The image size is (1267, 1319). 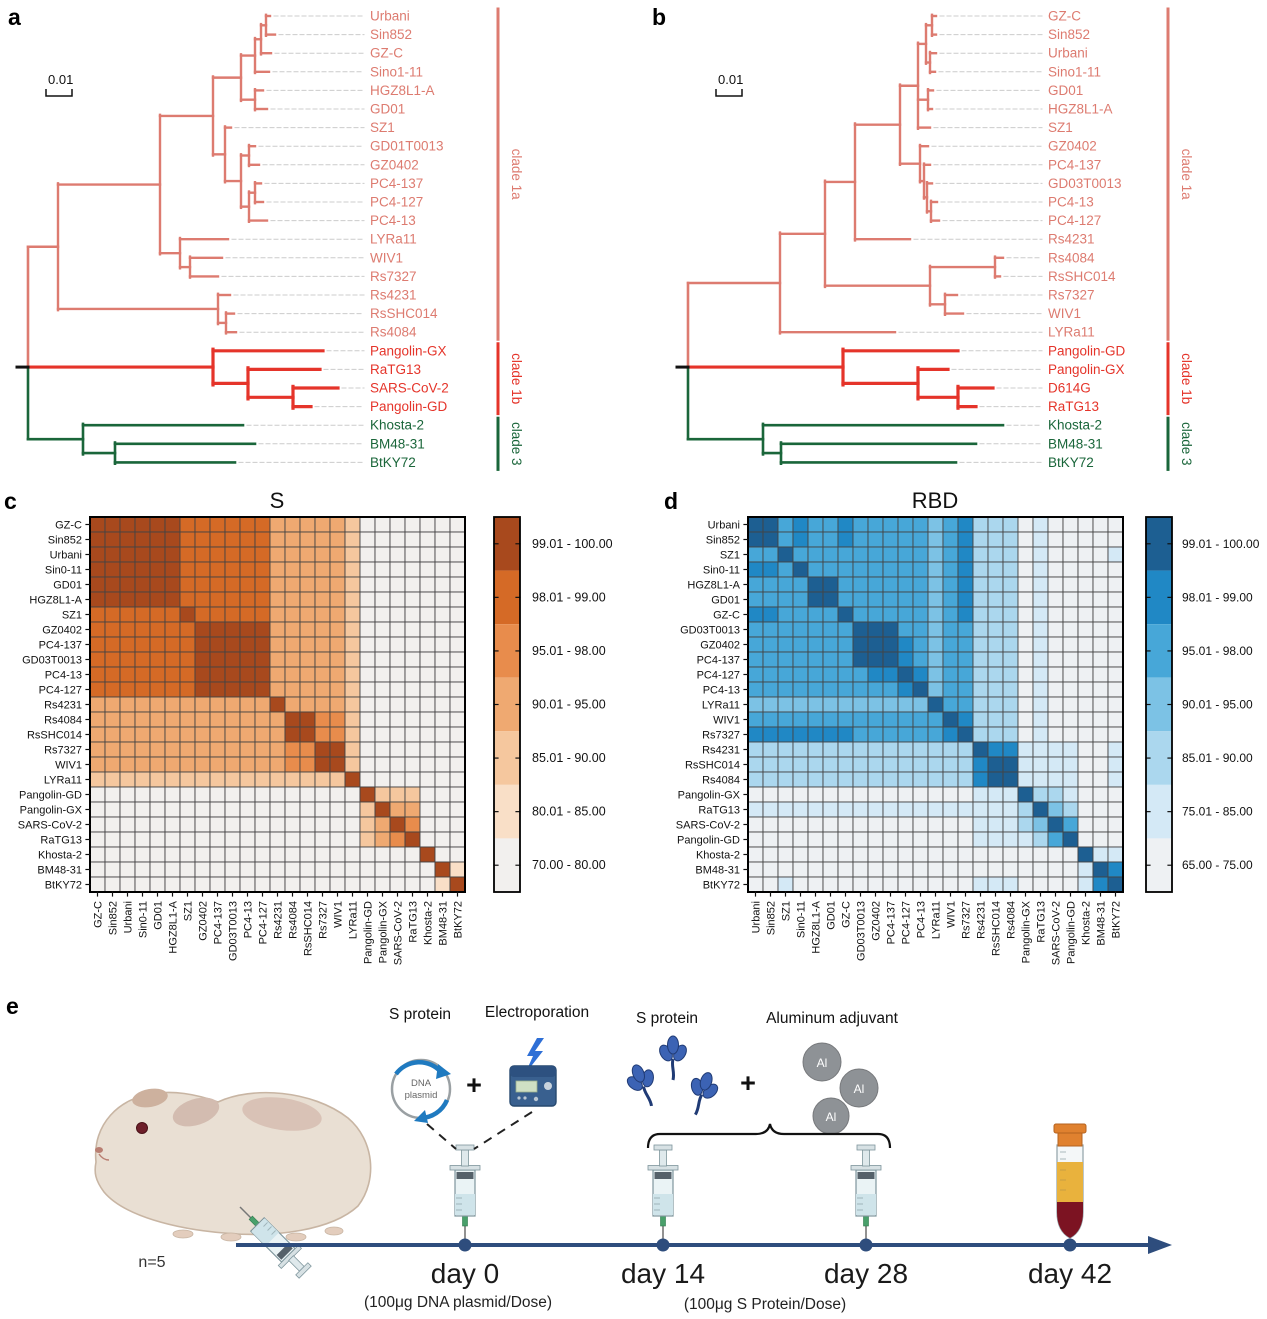 What do you see at coordinates (1159, 704) in the screenshot?
I see `colorbar-border` at bounding box center [1159, 704].